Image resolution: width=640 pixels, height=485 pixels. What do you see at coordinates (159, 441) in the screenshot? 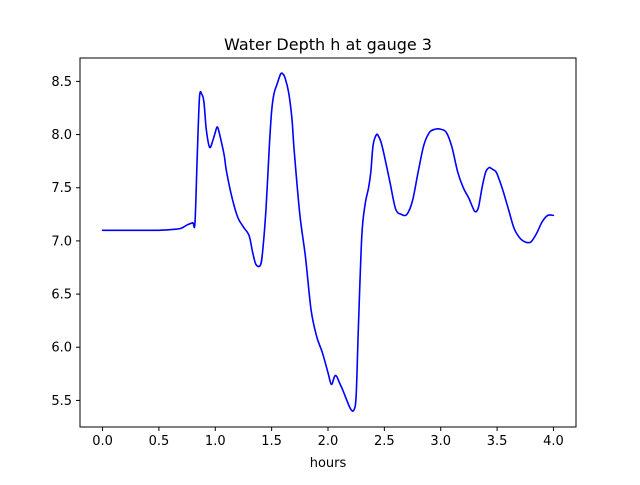
I see `x-tick-label: 0.5` at bounding box center [159, 441].